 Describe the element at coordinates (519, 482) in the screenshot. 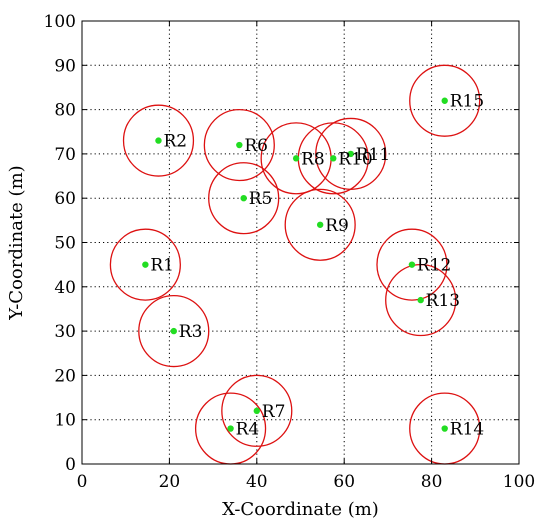

I see `x-tick-label: 100` at that location.